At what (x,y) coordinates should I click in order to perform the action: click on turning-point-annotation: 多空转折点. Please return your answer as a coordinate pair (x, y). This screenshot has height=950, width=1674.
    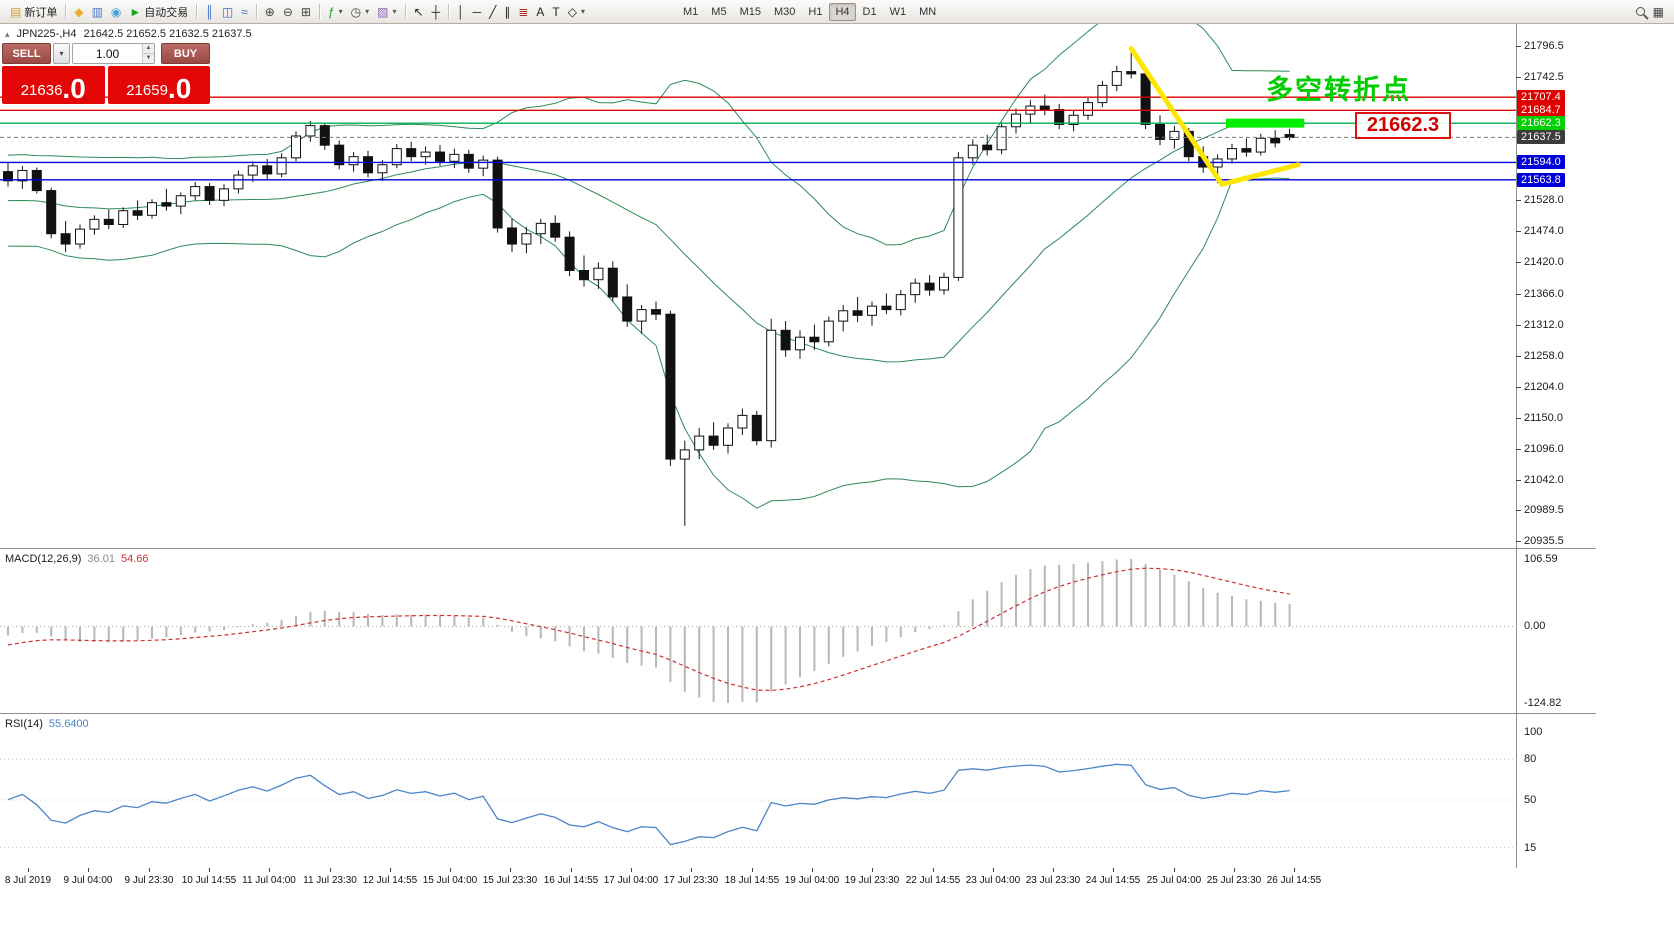
    Looking at the image, I should click on (1338, 90).